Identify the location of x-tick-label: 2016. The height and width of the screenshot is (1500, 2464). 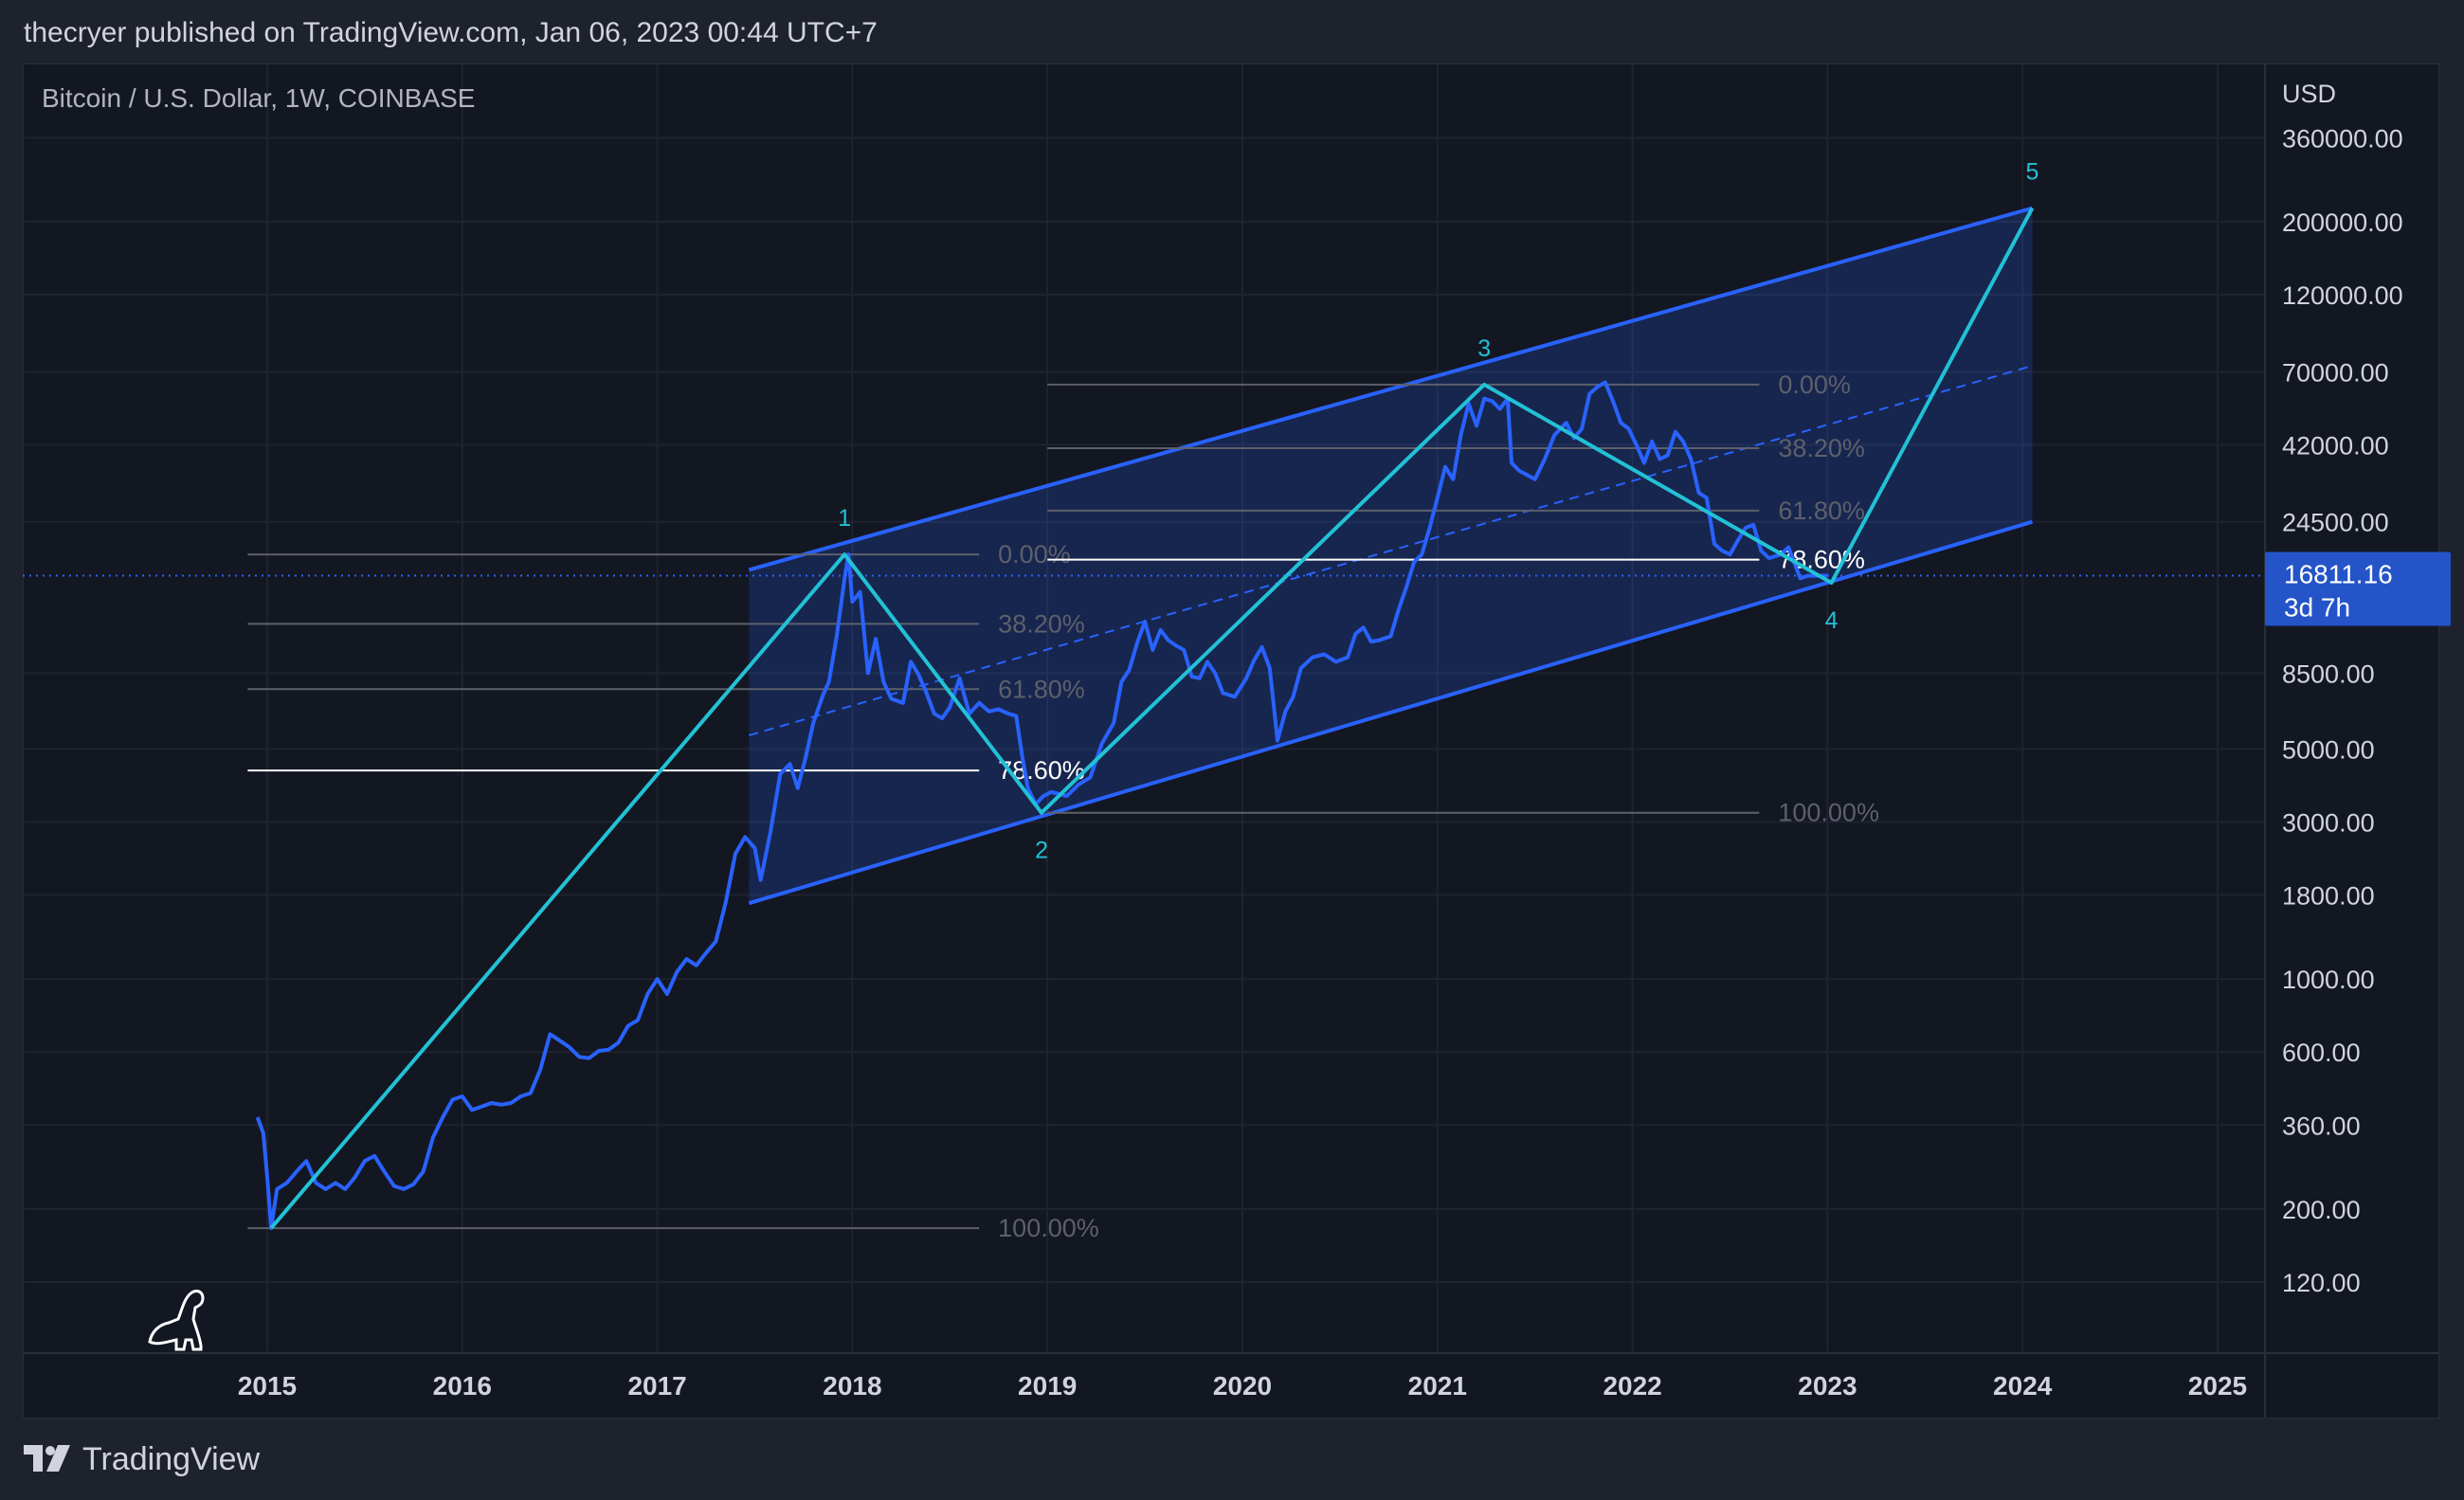
(463, 1386).